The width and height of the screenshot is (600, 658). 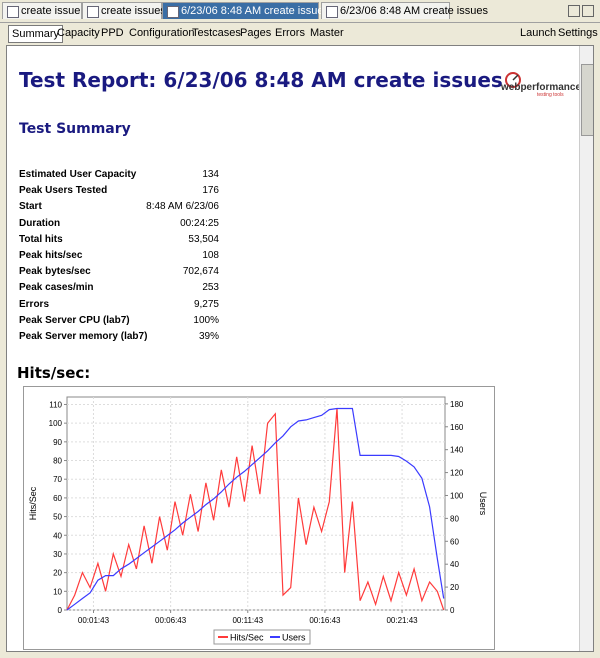 What do you see at coordinates (457, 495) in the screenshot?
I see `y2-tick-label: 100` at bounding box center [457, 495].